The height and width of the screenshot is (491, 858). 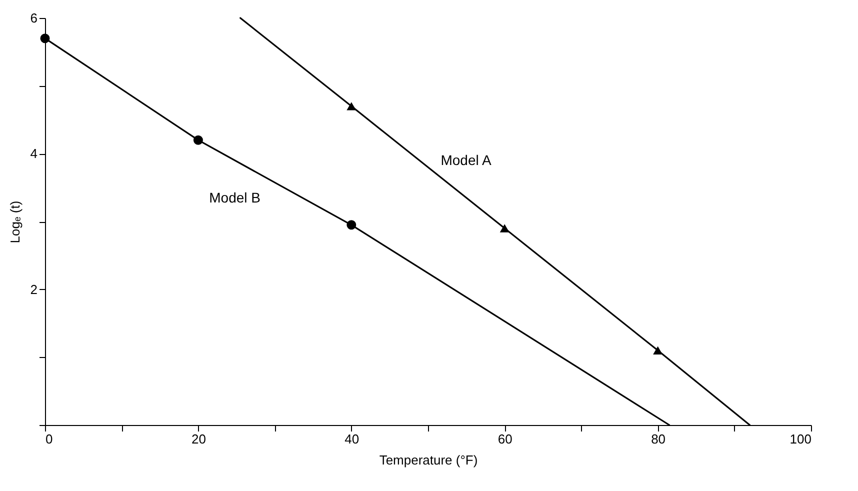 I want to click on x-tick-label: 100, so click(x=801, y=439).